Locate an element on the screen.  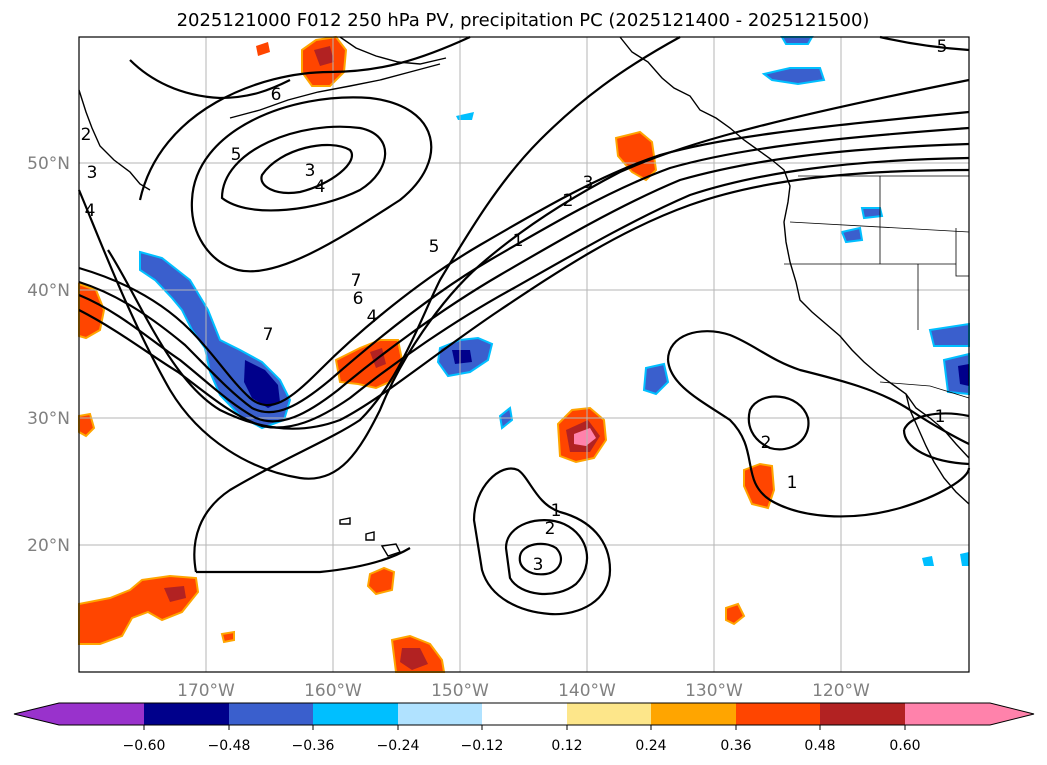
pv-contour-1e is located at coordinates (818, 387).